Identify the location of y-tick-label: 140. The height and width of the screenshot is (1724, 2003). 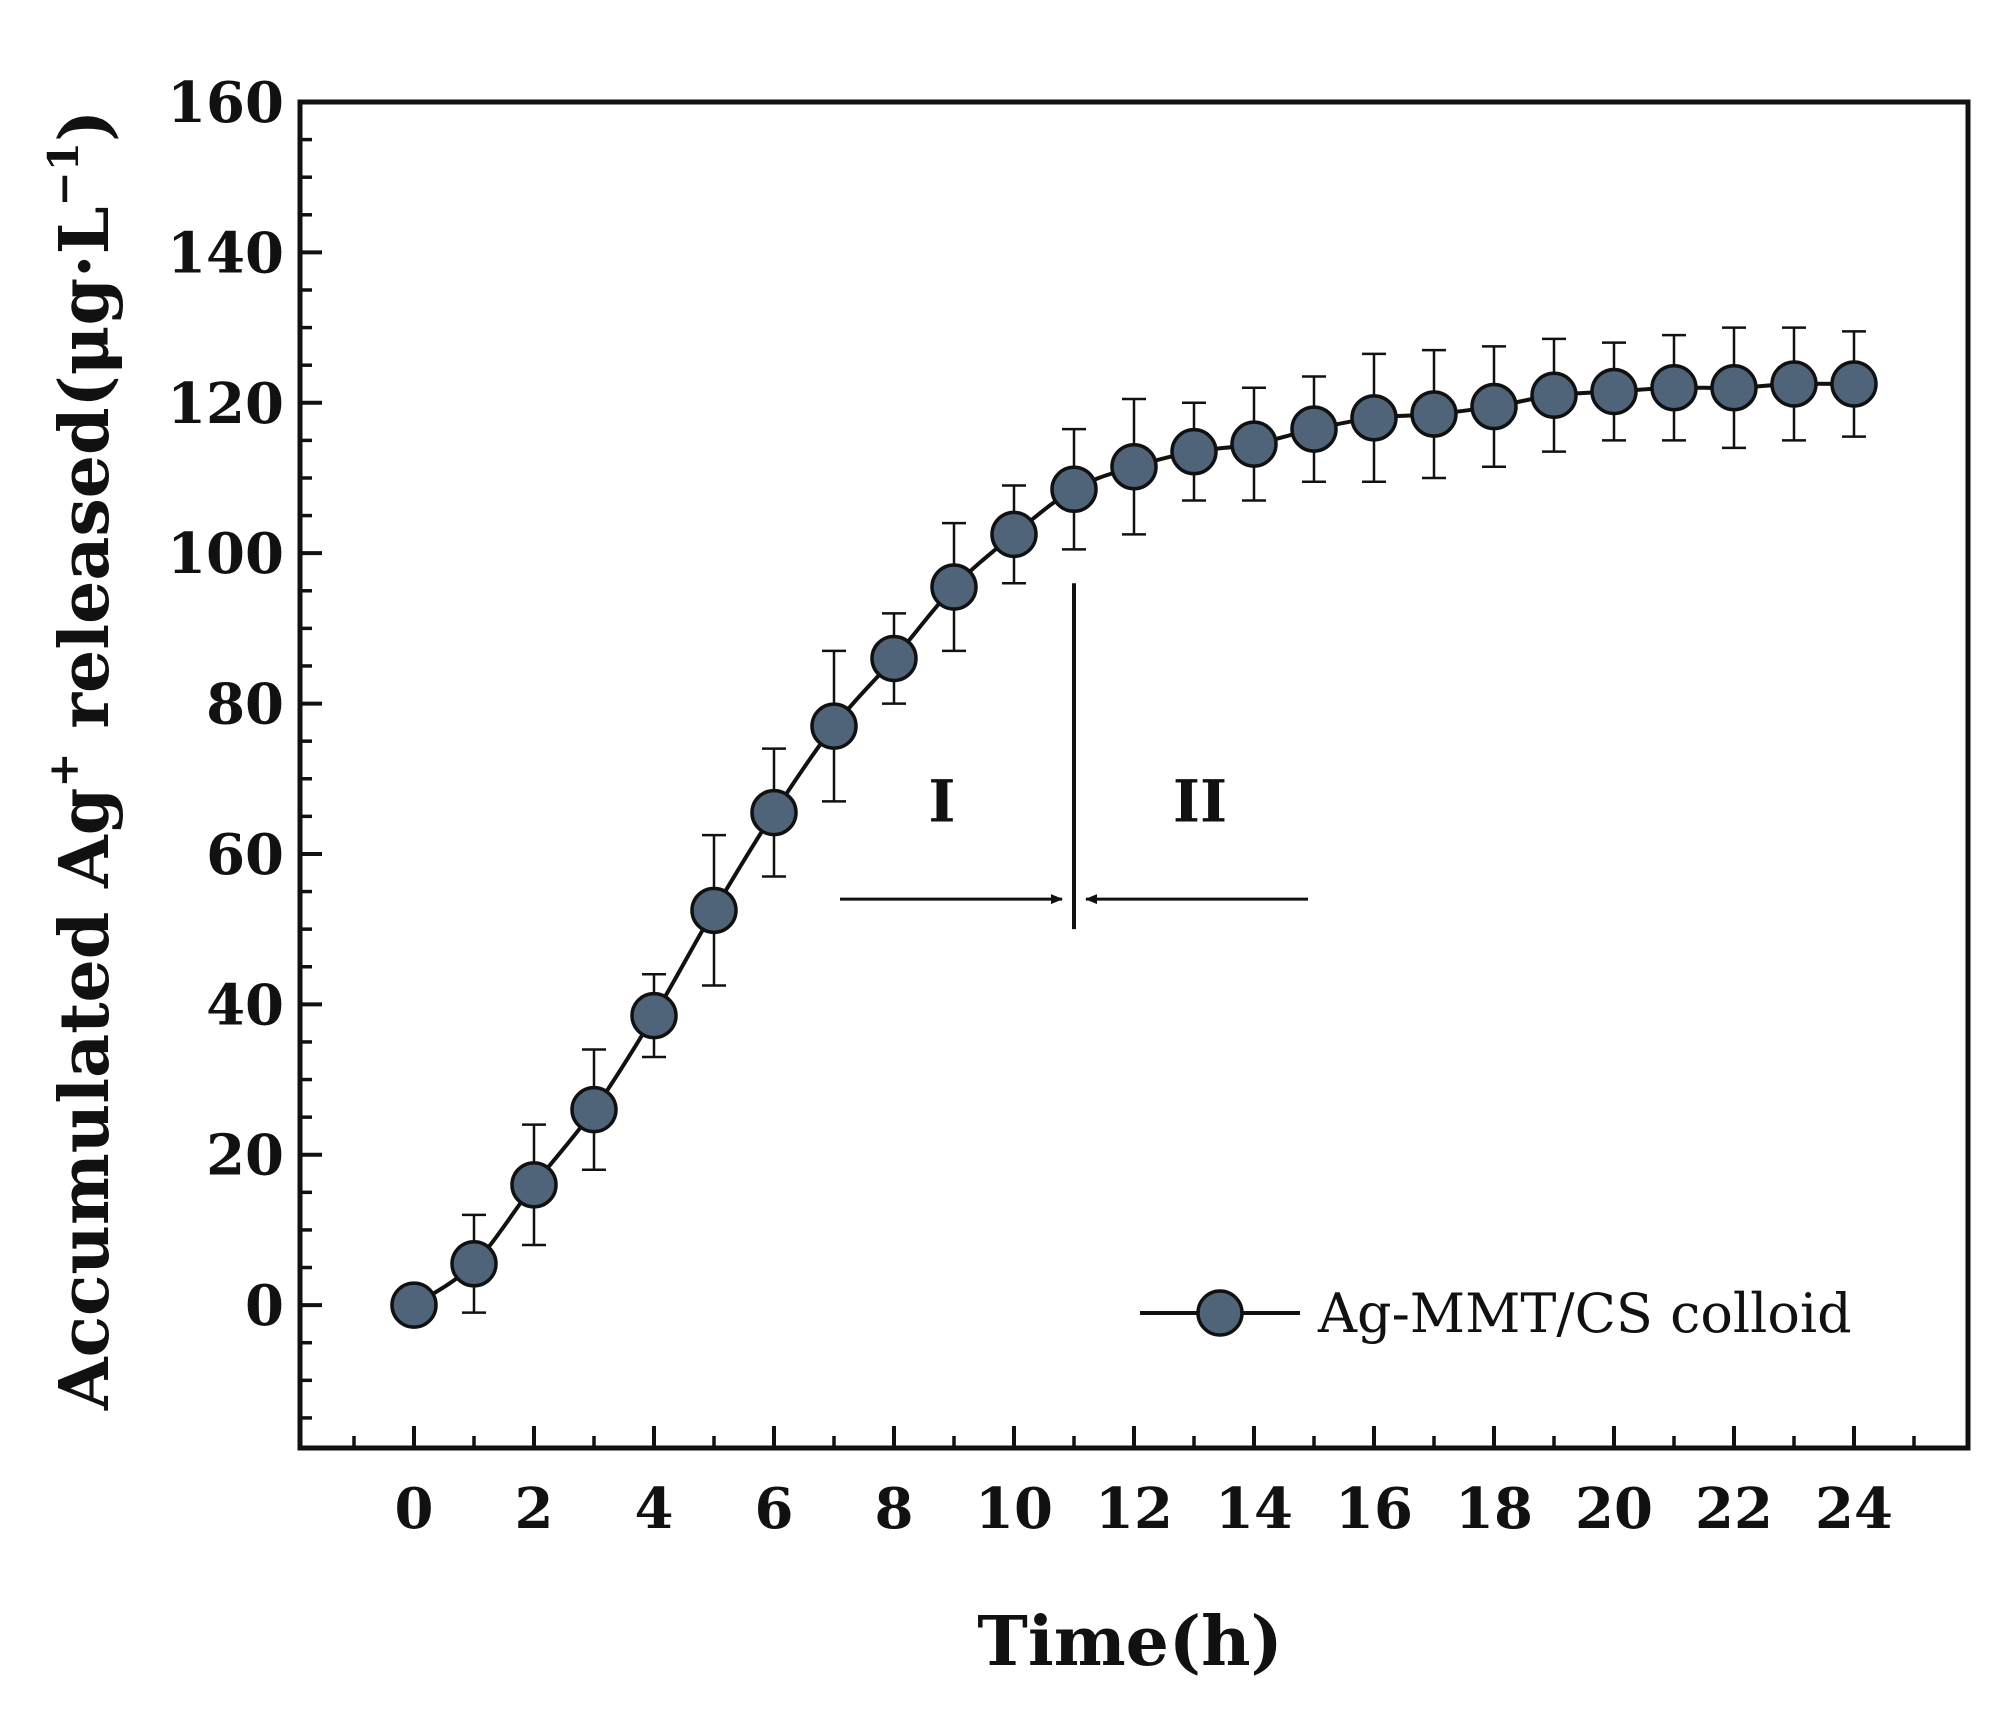
(225, 253).